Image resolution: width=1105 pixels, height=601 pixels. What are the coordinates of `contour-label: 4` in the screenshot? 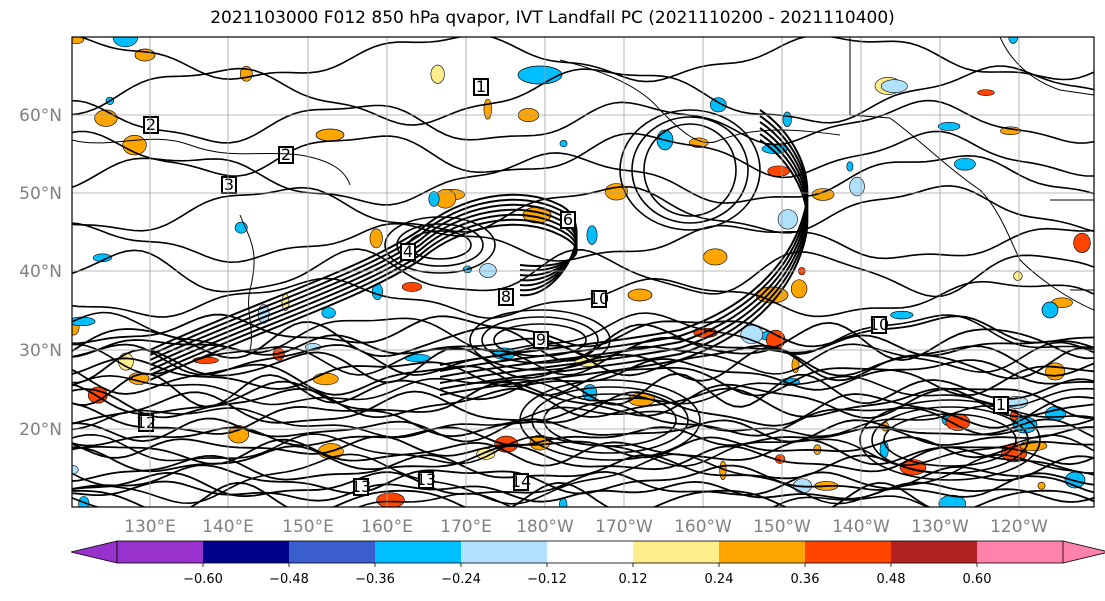 It's located at (408, 251).